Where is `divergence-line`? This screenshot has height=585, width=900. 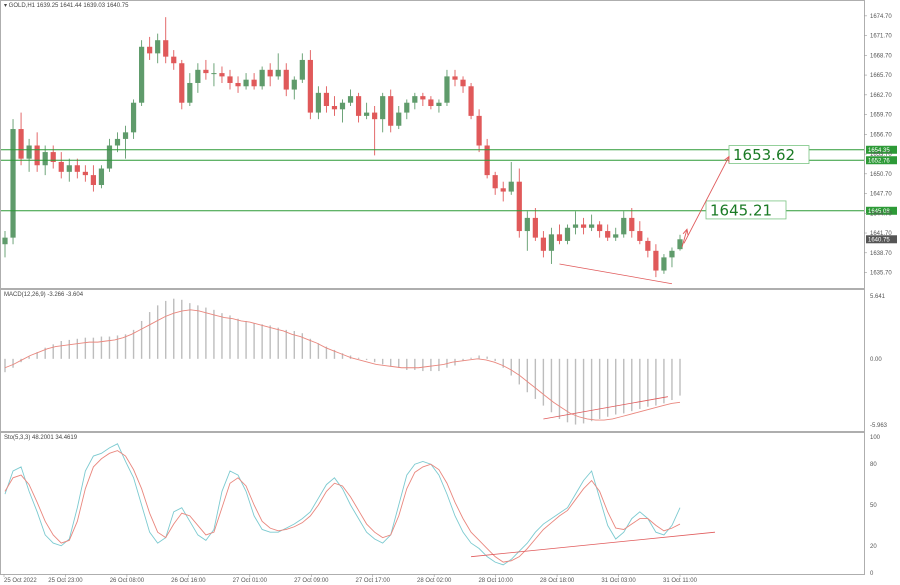 divergence-line is located at coordinates (616, 274).